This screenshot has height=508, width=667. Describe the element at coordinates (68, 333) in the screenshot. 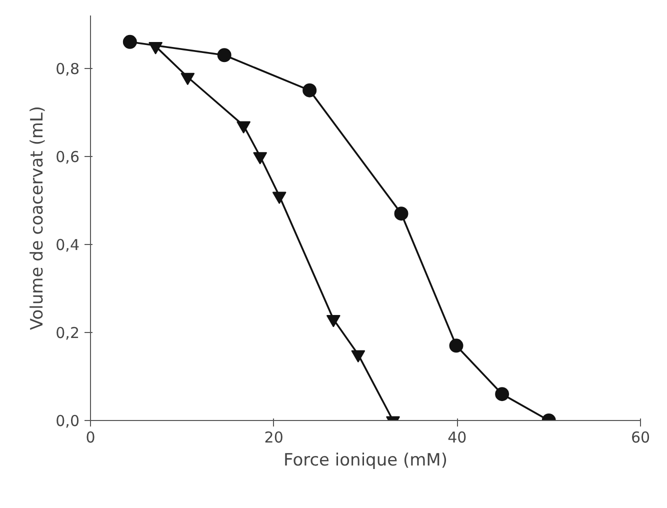

I see `y-tick-label: 0,2` at that location.